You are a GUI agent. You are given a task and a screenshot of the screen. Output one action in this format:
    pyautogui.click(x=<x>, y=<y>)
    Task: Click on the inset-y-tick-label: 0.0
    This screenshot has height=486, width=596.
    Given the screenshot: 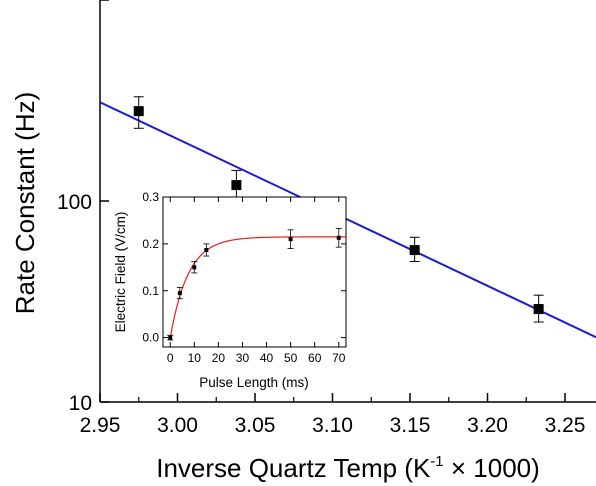 What is the action you would take?
    pyautogui.click(x=150, y=338)
    